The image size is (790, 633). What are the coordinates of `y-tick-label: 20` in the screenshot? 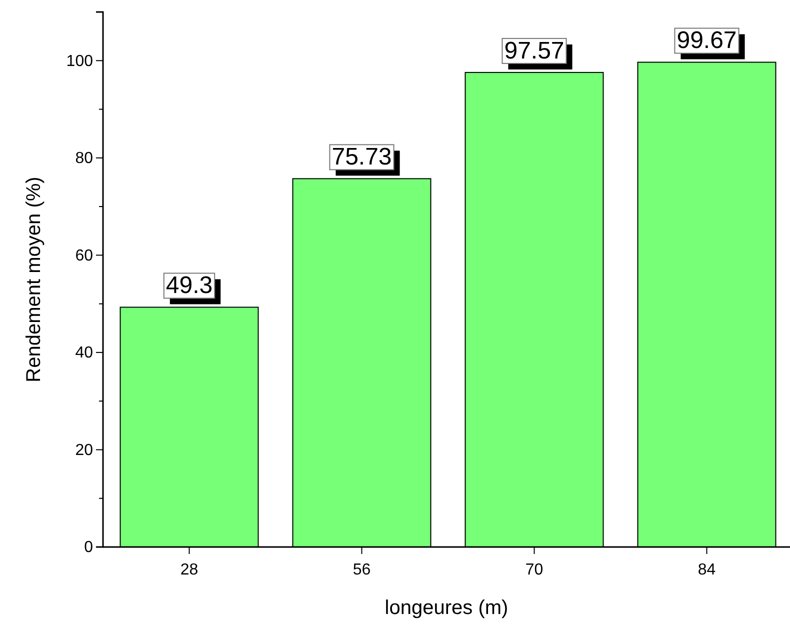 It's located at (84, 450).